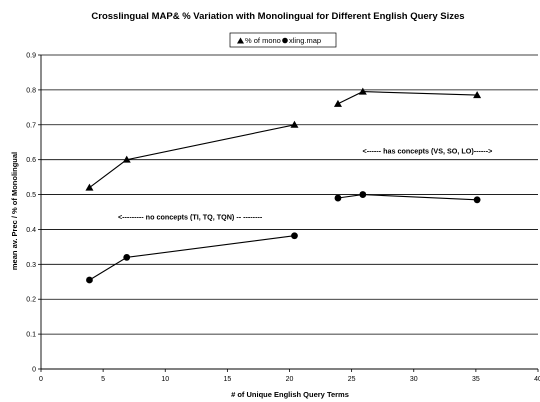  Describe the element at coordinates (428, 150) in the screenshot. I see `annotation-0: <------ has concepts (VS, SO, LO)------>` at that location.